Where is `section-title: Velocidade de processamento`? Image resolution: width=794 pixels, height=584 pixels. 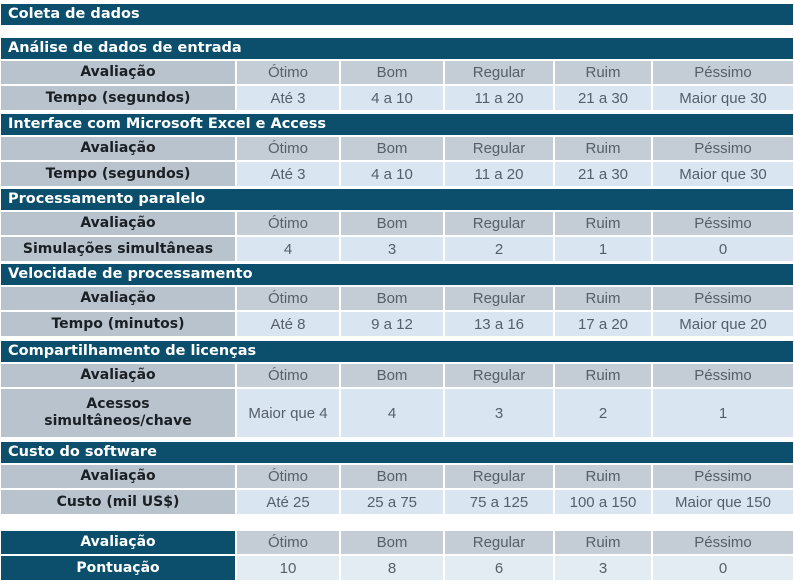
section-title: Velocidade de processamento is located at coordinates (397, 274).